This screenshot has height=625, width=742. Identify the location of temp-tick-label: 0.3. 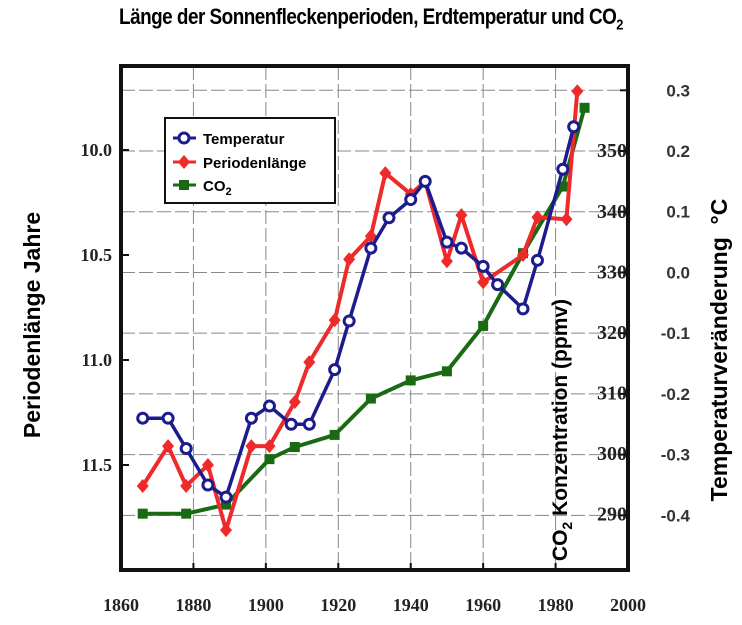
(678, 90).